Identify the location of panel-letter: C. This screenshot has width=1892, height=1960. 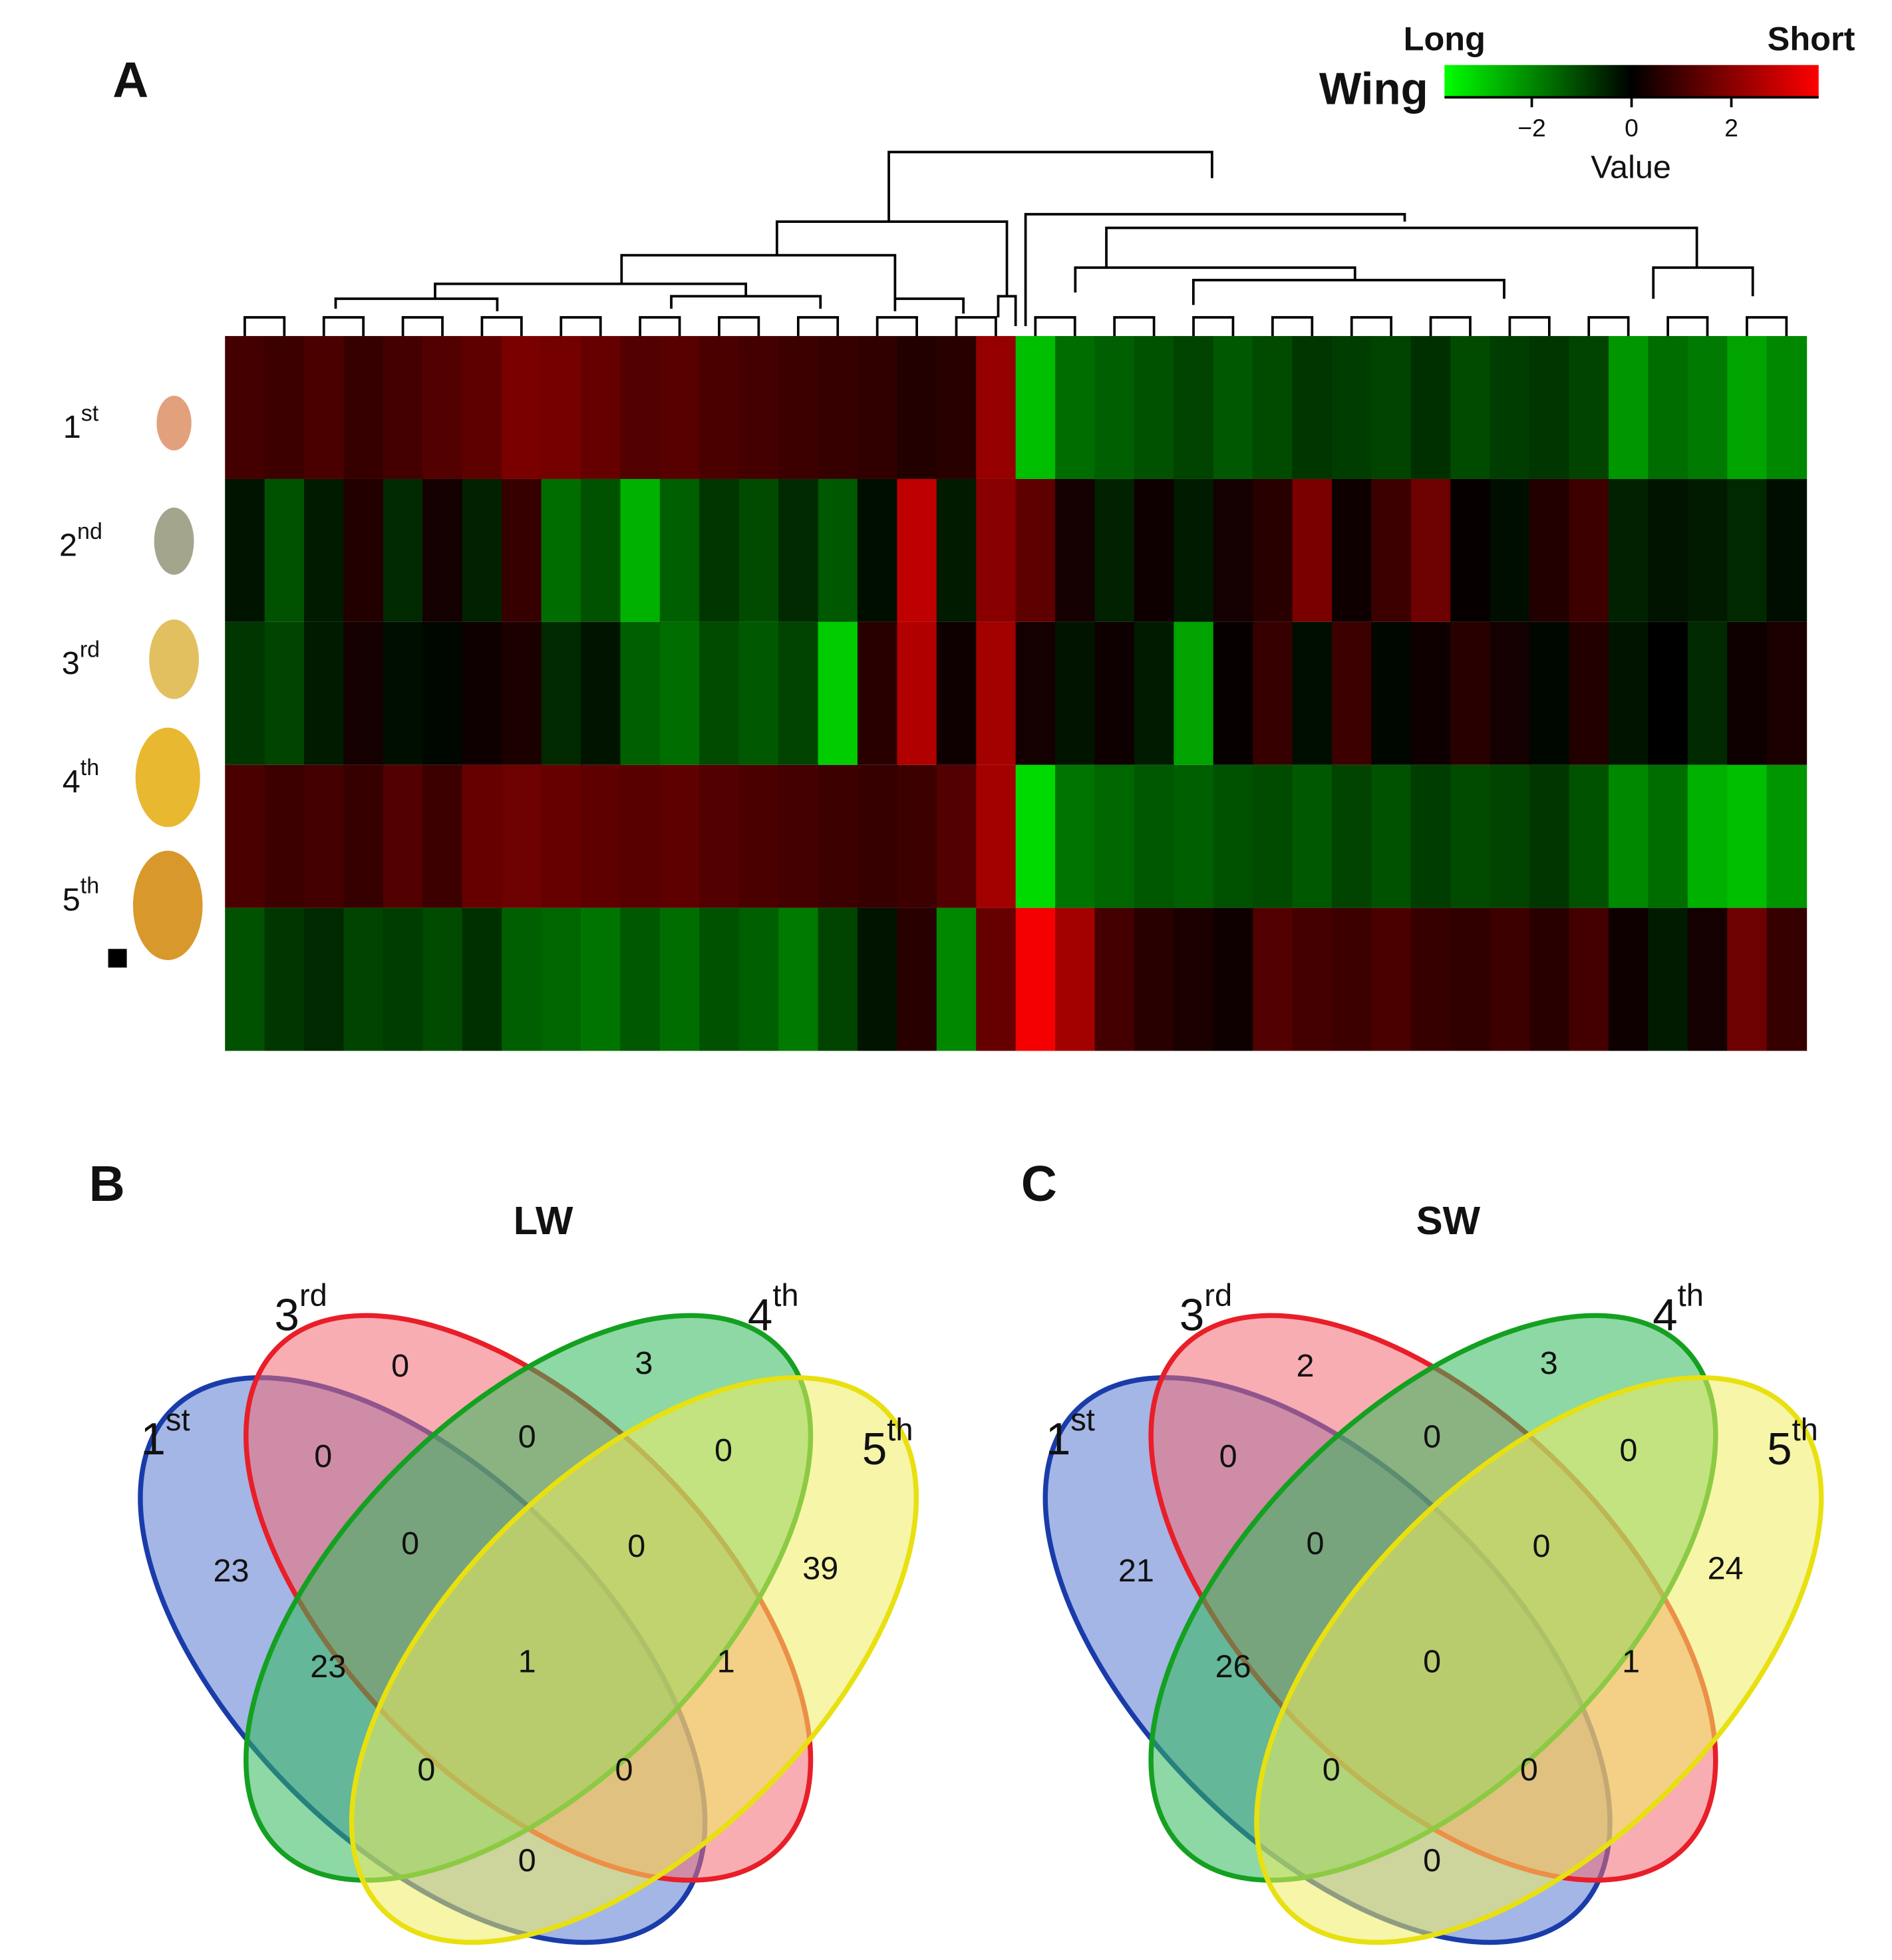
(1039, 1184).